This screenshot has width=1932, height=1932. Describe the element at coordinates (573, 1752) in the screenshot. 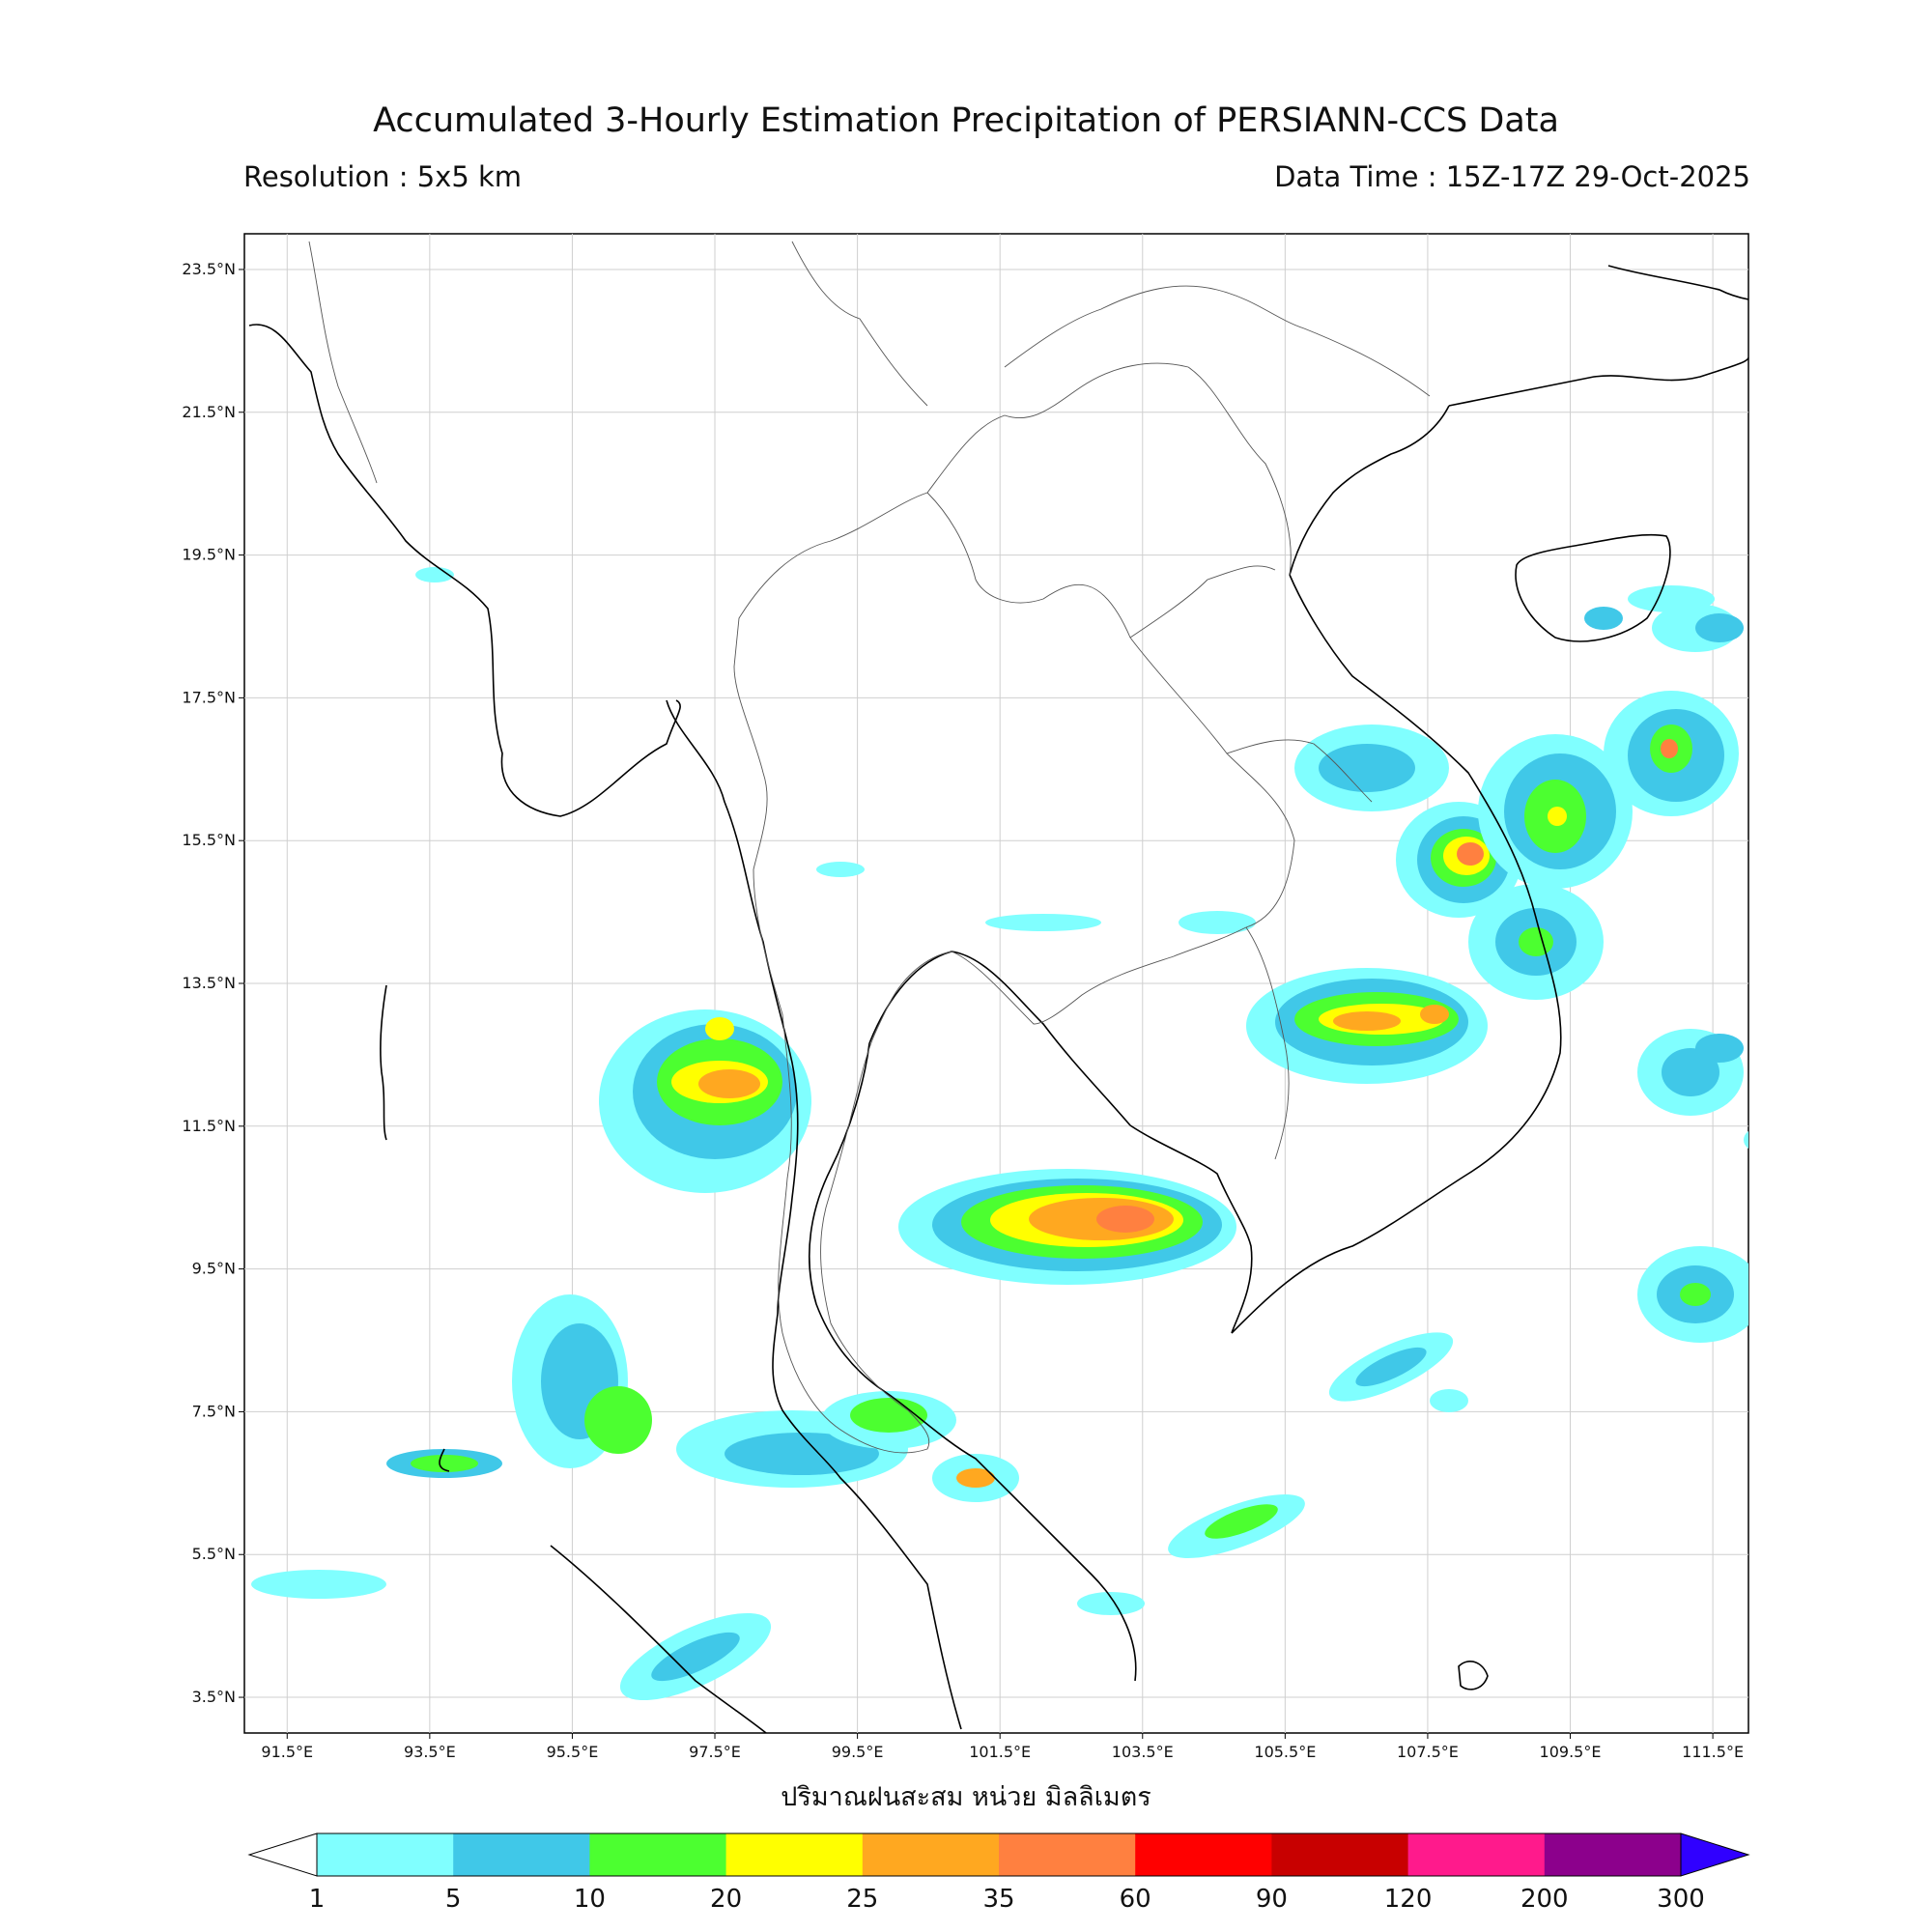

I see `x-tick-label: 95.5°E` at that location.